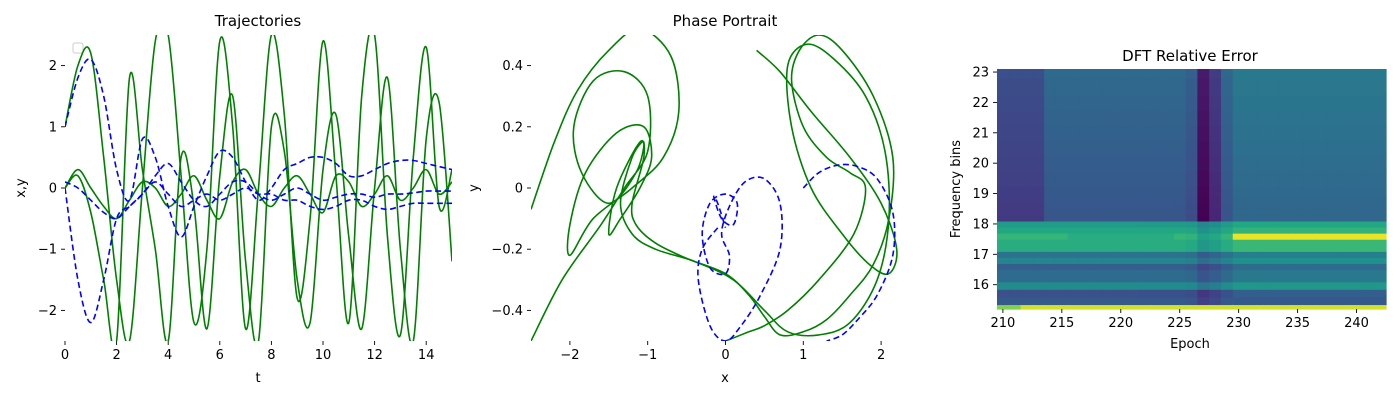 This screenshot has height=400, width=1400. Describe the element at coordinates (881, 355) in the screenshot. I see `phase-portrait-xtick-label-4: 2` at that location.